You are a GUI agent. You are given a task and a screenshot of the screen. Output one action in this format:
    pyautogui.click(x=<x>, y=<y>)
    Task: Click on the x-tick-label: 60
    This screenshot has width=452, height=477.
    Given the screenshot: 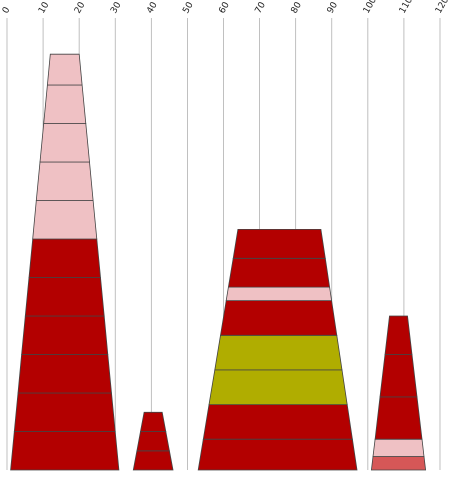 What is the action you would take?
    pyautogui.click(x=224, y=7)
    